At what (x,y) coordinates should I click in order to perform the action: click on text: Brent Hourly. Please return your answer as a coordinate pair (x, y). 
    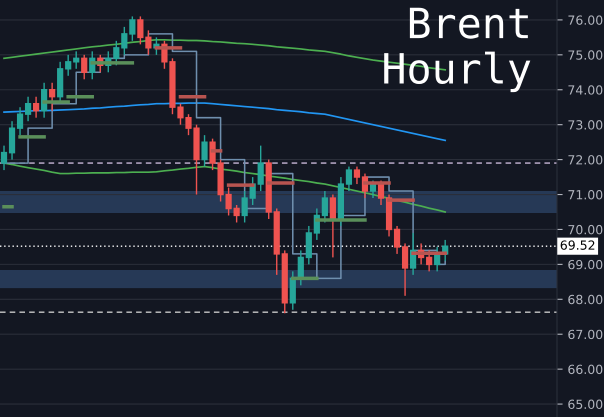
    Looking at the image, I should click on (457, 50).